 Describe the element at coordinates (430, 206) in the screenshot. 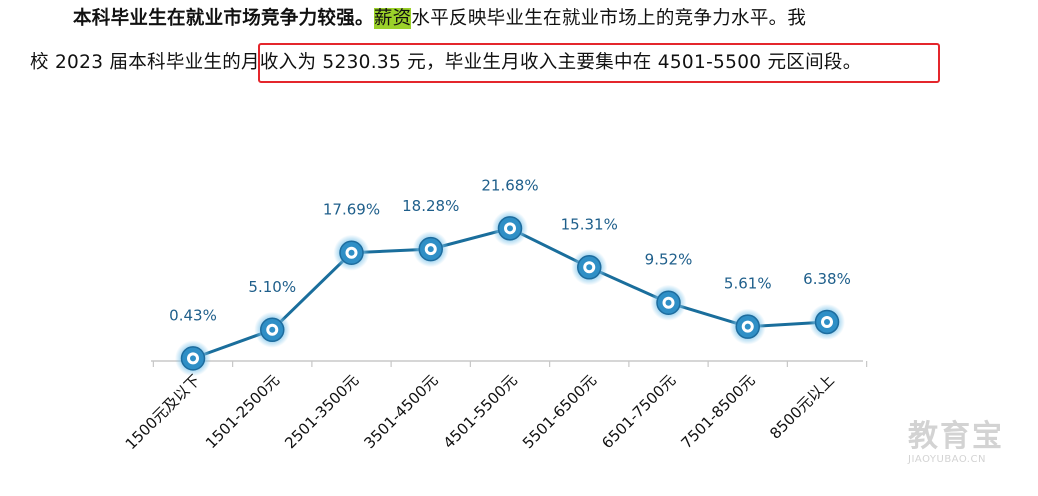

I see `data-label: 18.28%` at that location.